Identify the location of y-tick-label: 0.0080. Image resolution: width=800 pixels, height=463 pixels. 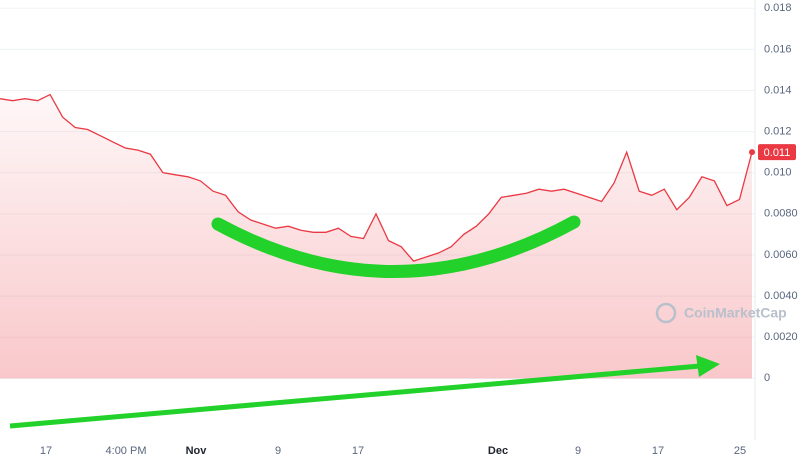
(781, 214).